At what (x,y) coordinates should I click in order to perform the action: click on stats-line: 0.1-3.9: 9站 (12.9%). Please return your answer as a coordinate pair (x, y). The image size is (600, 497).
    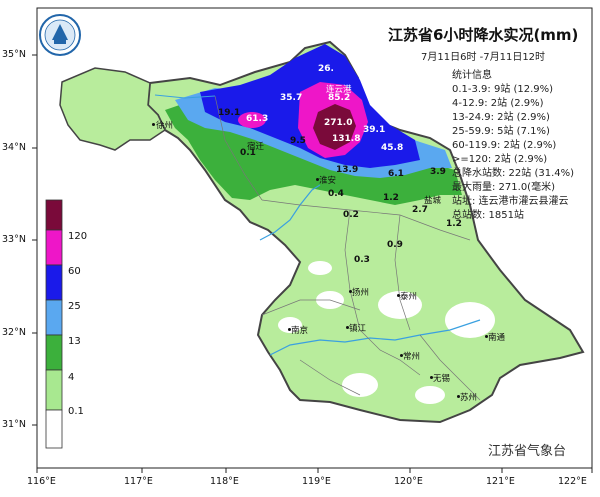
    Looking at the image, I should click on (503, 89).